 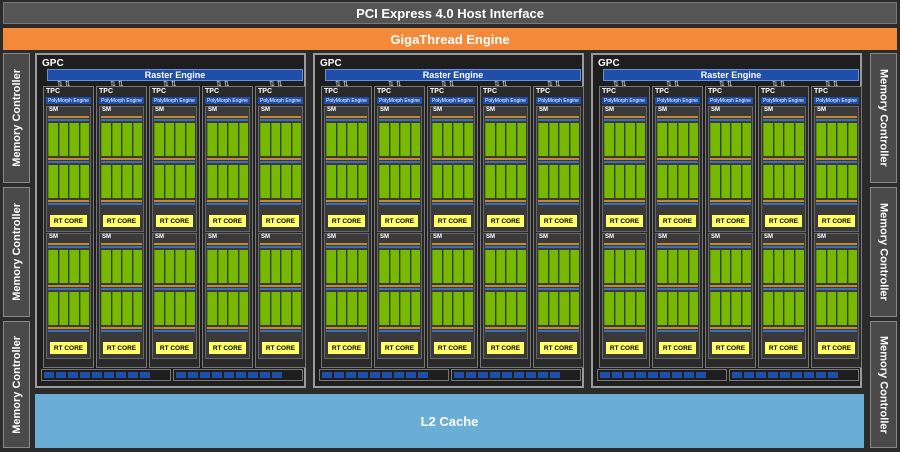 What do you see at coordinates (346, 227) in the screenshot?
I see `tpc-1: TPC PolyMorph Engine SM RT CORE SM RT CORE` at bounding box center [346, 227].